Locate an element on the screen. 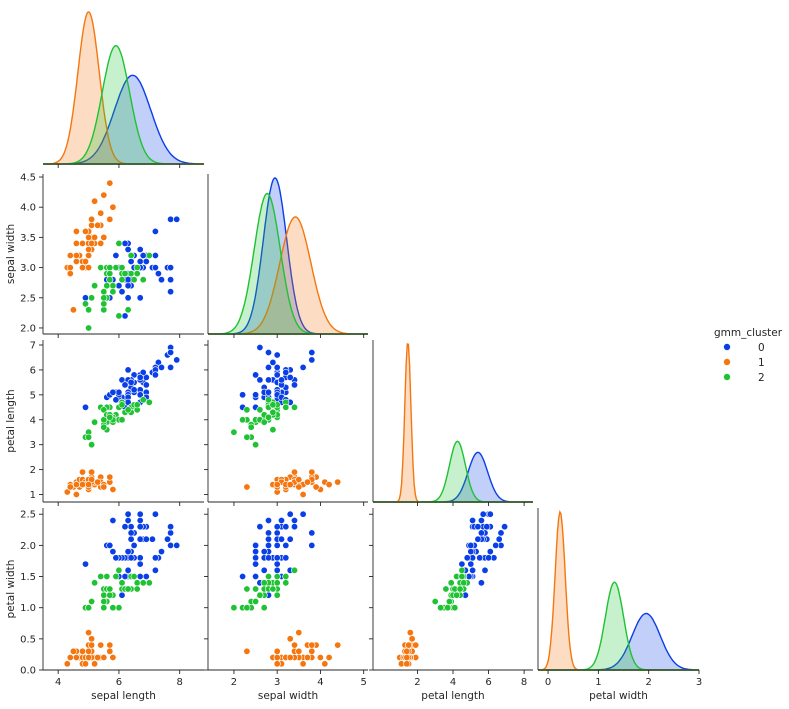  y-tick-label: 3 is located at coordinates (33, 445).